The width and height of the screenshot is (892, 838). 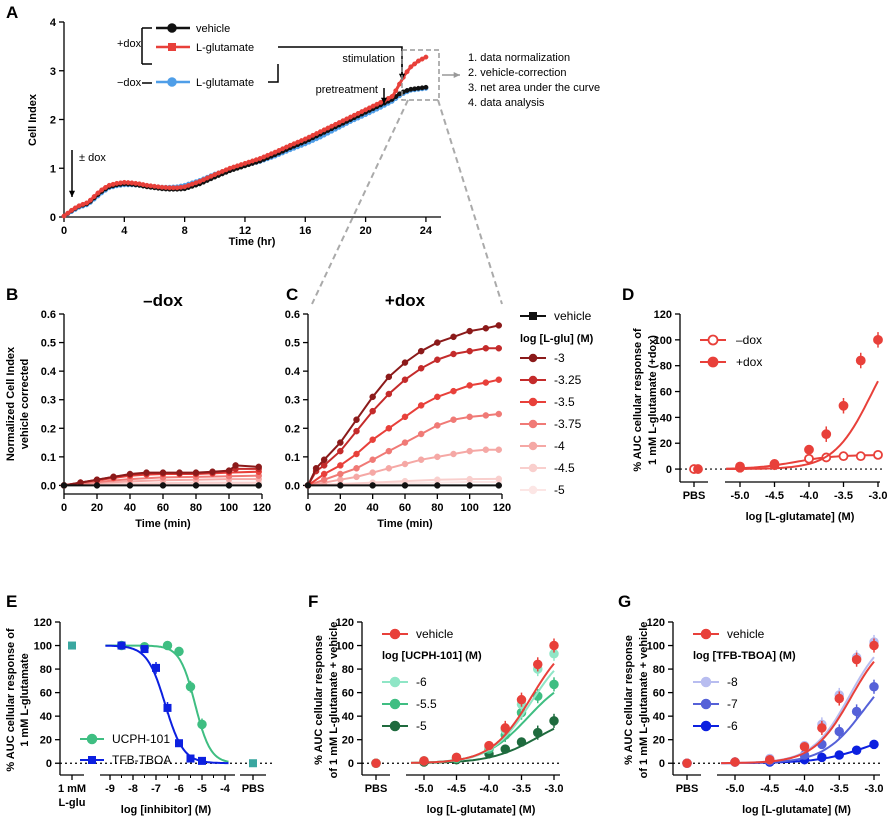 What do you see at coordinates (225, 789) in the screenshot?
I see `x-tick-label: -4` at bounding box center [225, 789].